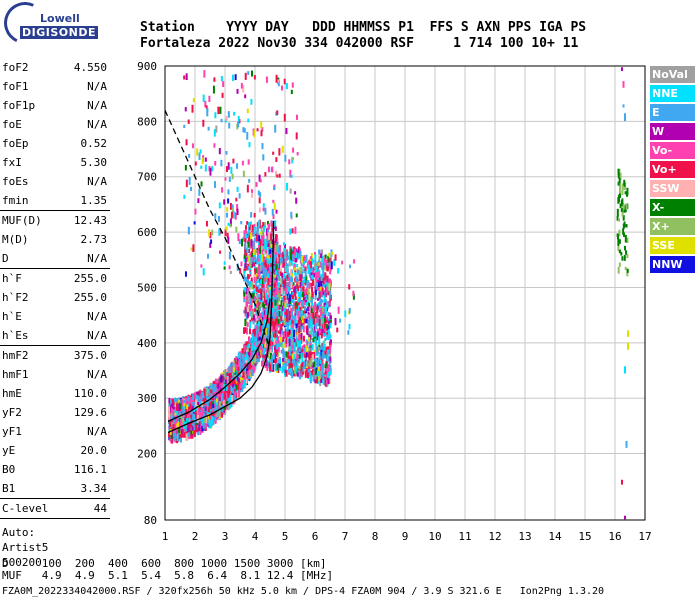  What do you see at coordinates (147, 287) in the screenshot?
I see `y-tick-label: 500` at bounding box center [147, 287].